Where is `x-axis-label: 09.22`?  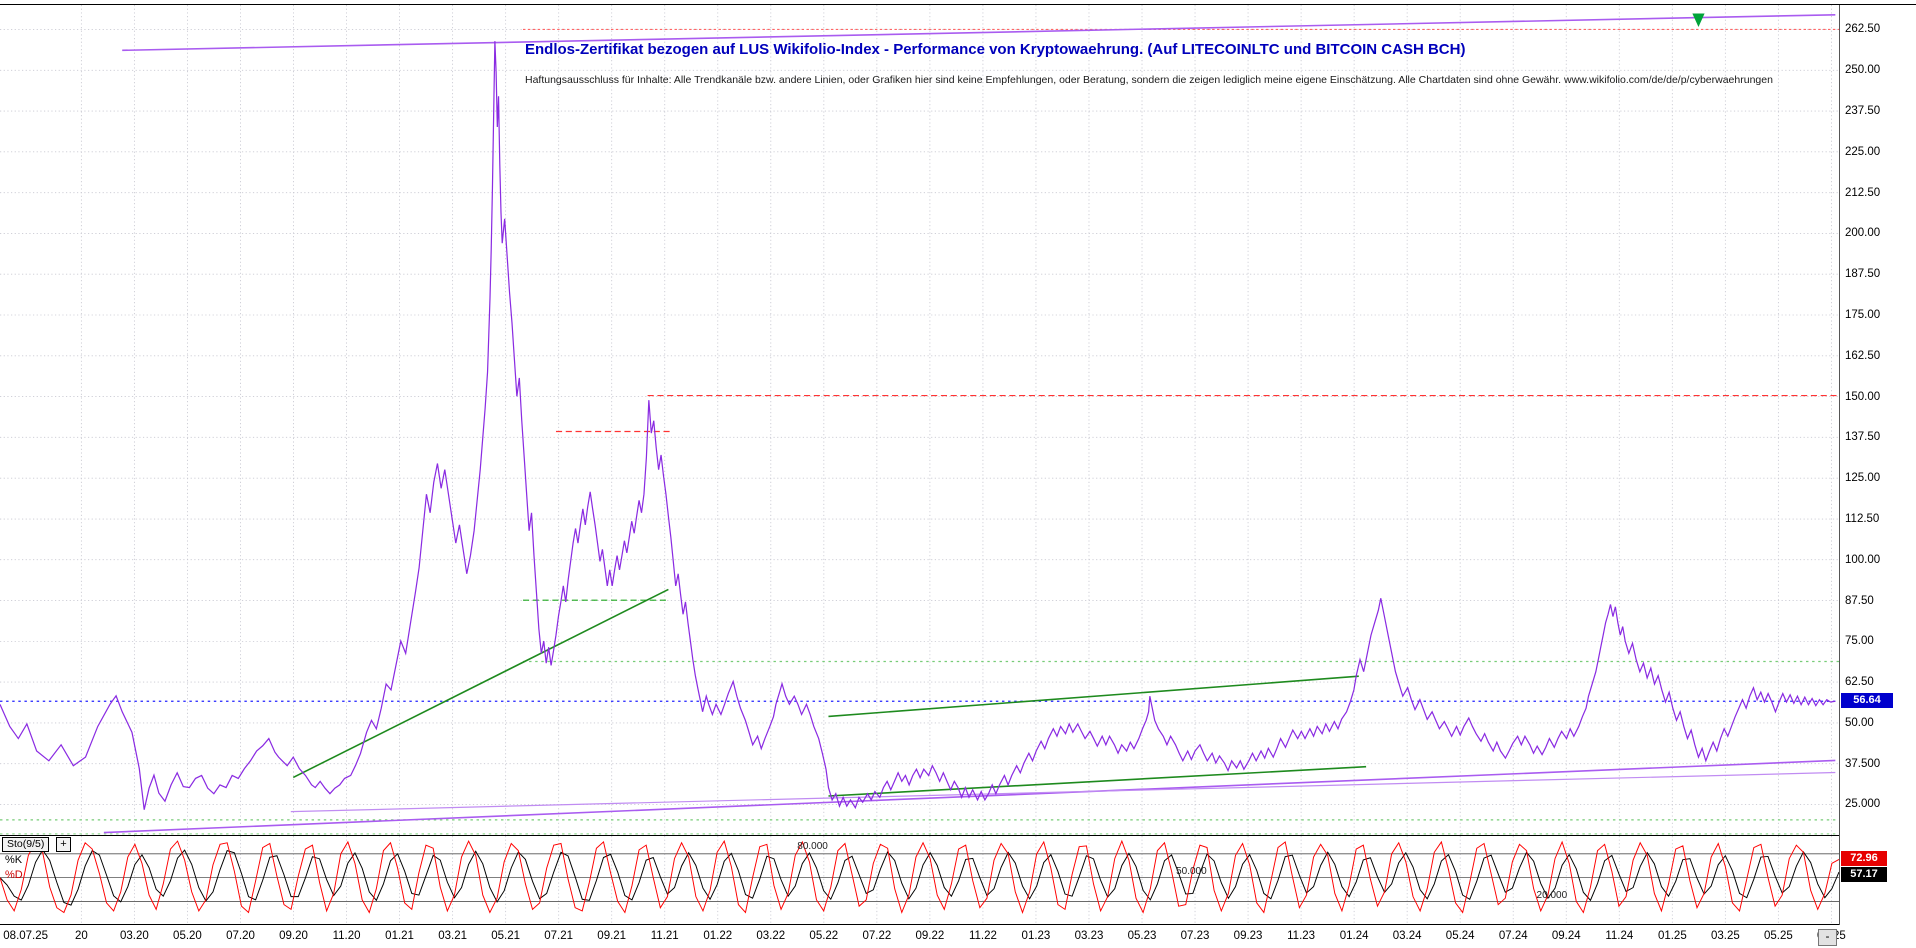
x-axis-label: 09.22 is located at coordinates (930, 936).